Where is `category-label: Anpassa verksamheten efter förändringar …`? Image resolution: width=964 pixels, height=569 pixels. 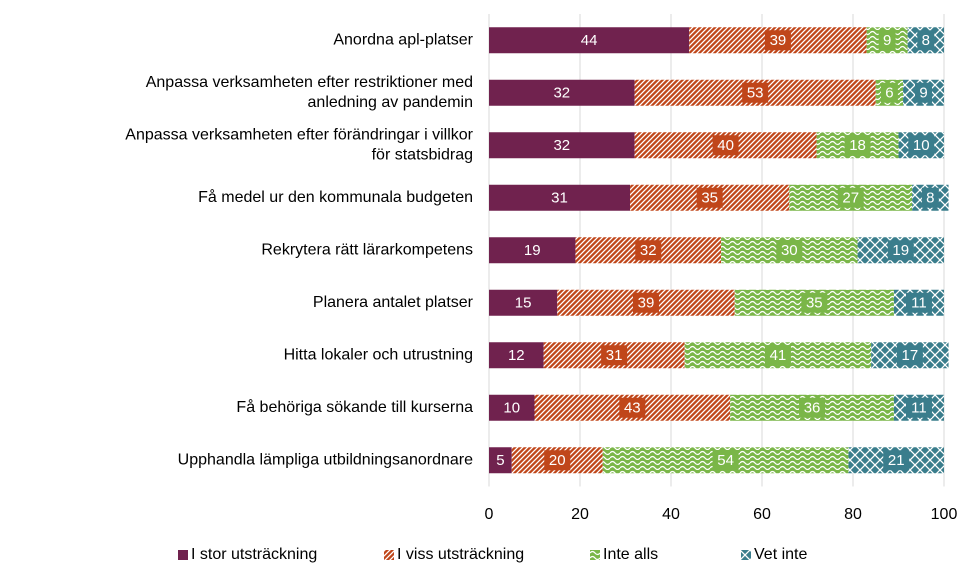
category-label: Anpassa verksamheten efter förändringar … is located at coordinates (299, 144).